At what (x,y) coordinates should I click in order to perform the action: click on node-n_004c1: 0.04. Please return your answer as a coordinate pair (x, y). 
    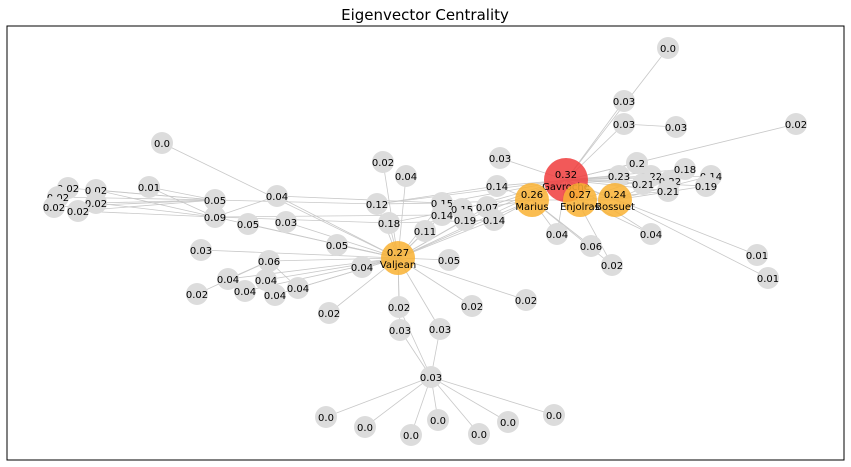
    Looking at the image, I should click on (406, 176).